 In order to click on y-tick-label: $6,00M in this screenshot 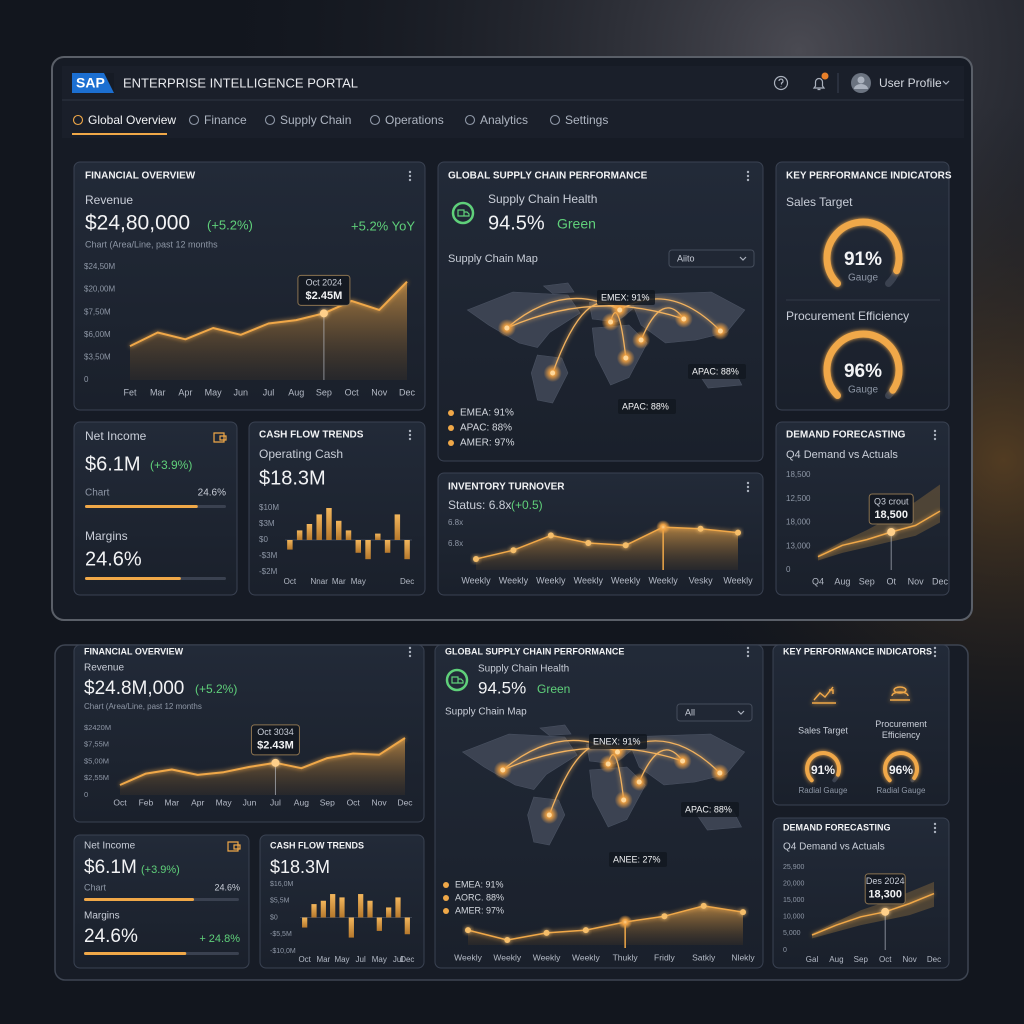, I will do `click(97, 334)`.